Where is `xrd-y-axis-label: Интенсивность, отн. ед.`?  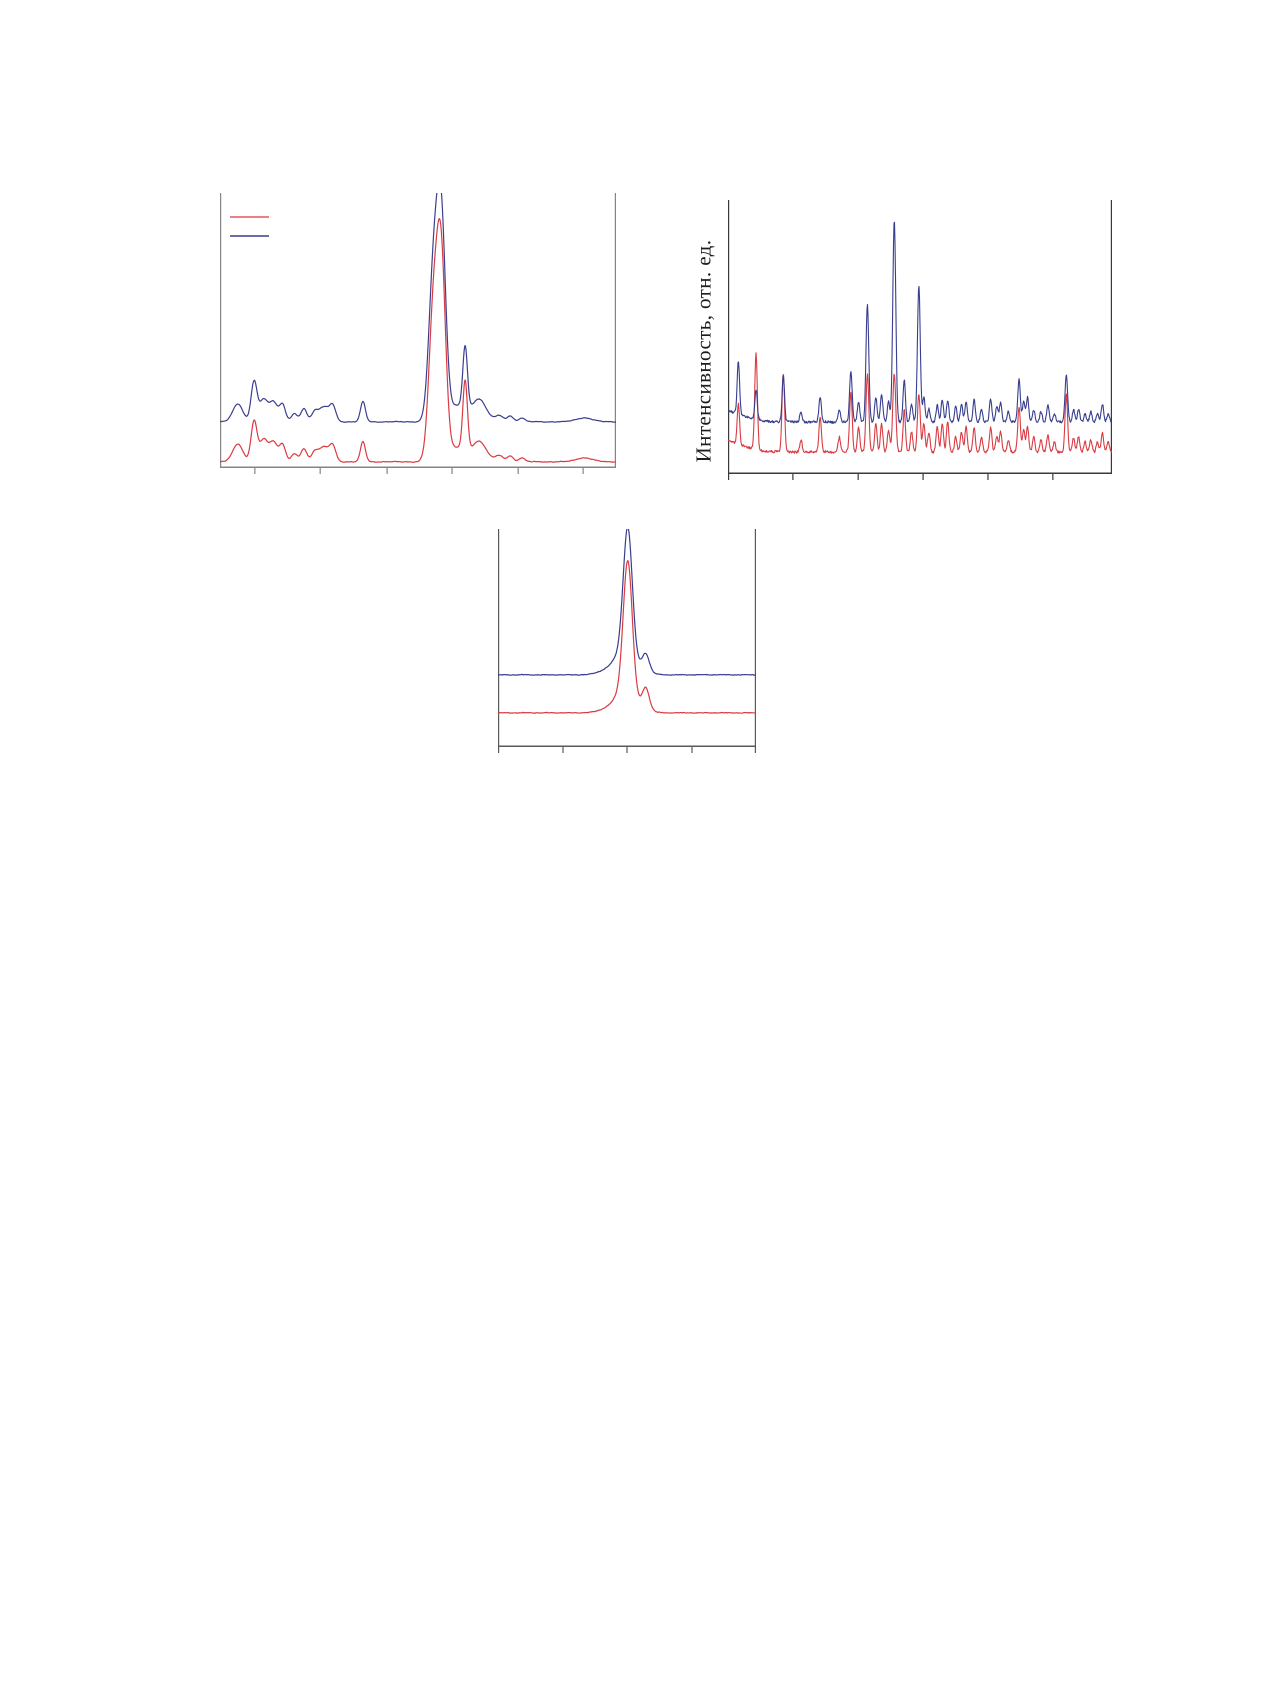 xrd-y-axis-label: Интенсивность, отн. ед. is located at coordinates (703, 351).